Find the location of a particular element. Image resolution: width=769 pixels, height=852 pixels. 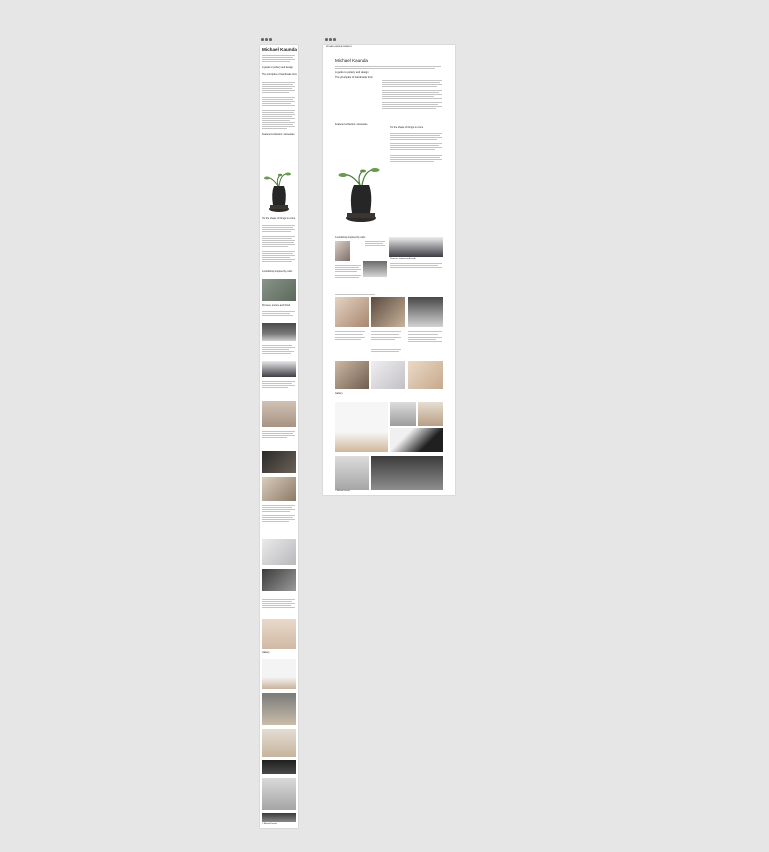

section-heading-about: The principles of handmade form is located at coordinates (279, 74).